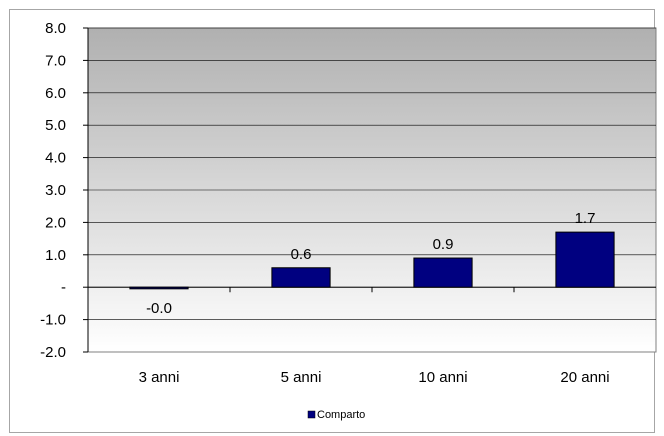 This screenshot has width=664, height=436. I want to click on data-label: -0.0, so click(159, 308).